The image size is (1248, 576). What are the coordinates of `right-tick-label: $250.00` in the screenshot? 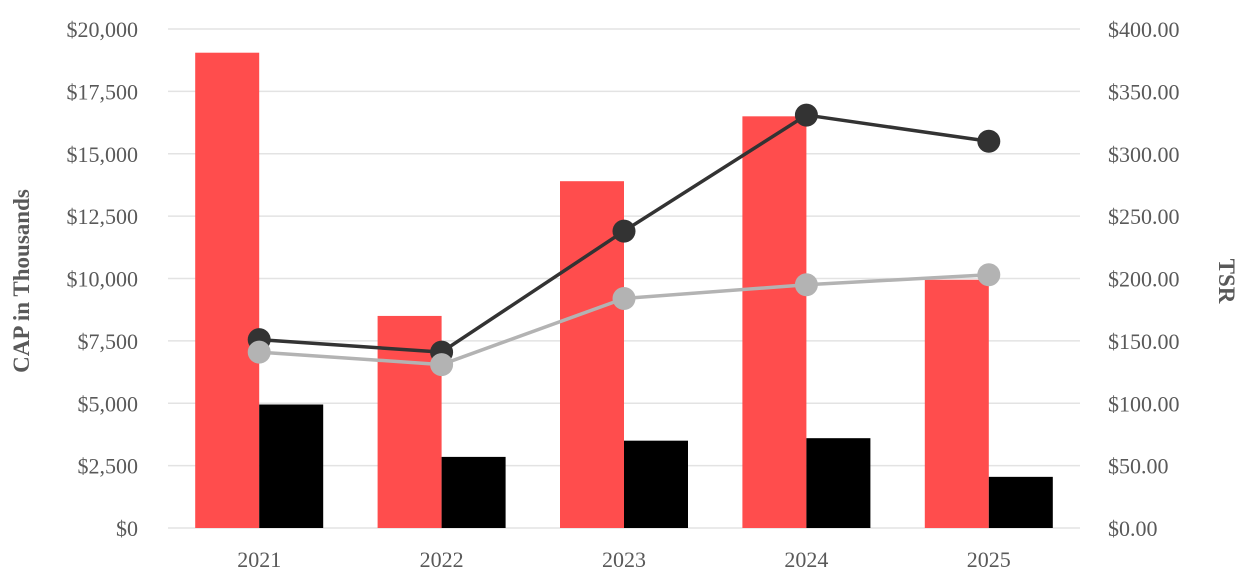 It's located at (1144, 216).